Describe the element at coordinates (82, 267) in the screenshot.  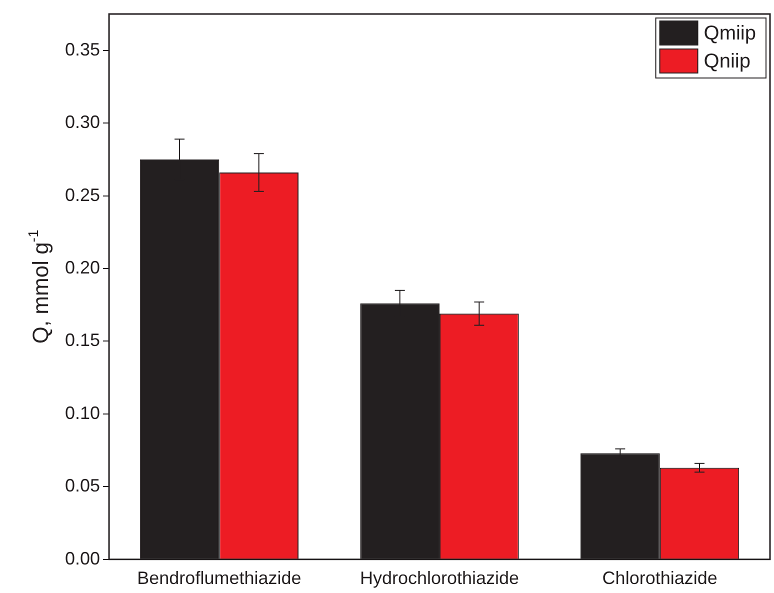
I see `y-tick-label: 0.20` at that location.